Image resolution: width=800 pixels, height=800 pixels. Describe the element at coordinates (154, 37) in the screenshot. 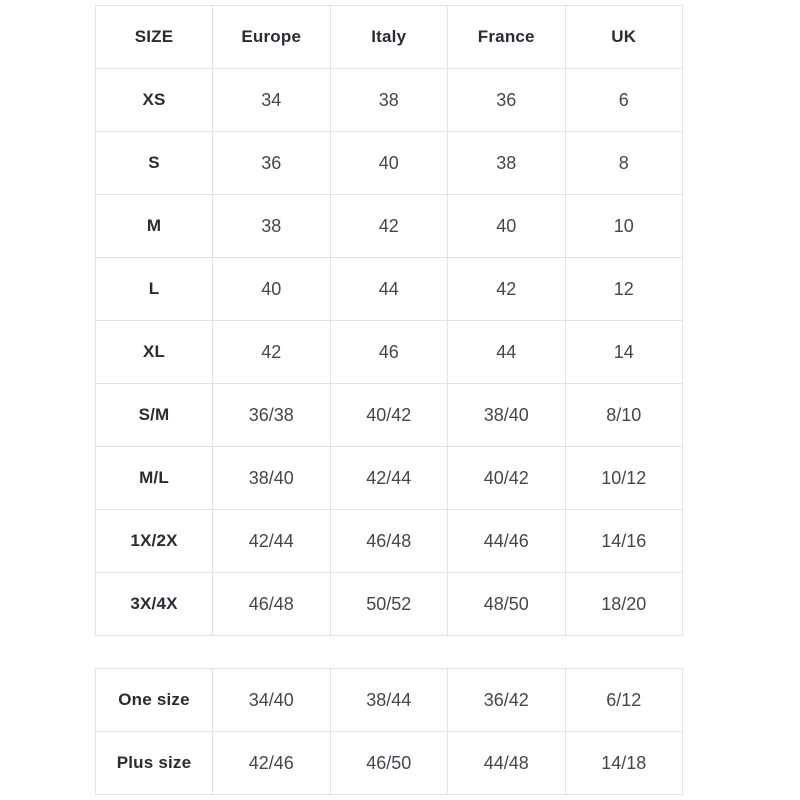

I see `column-header-size: SIZE` at that location.